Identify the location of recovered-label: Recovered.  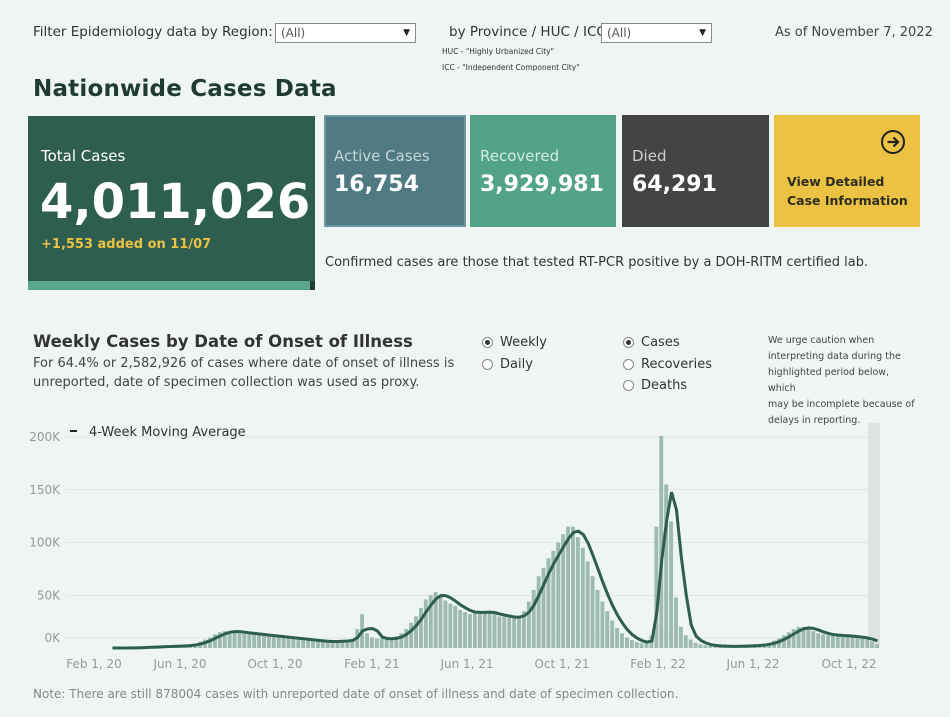
(520, 156).